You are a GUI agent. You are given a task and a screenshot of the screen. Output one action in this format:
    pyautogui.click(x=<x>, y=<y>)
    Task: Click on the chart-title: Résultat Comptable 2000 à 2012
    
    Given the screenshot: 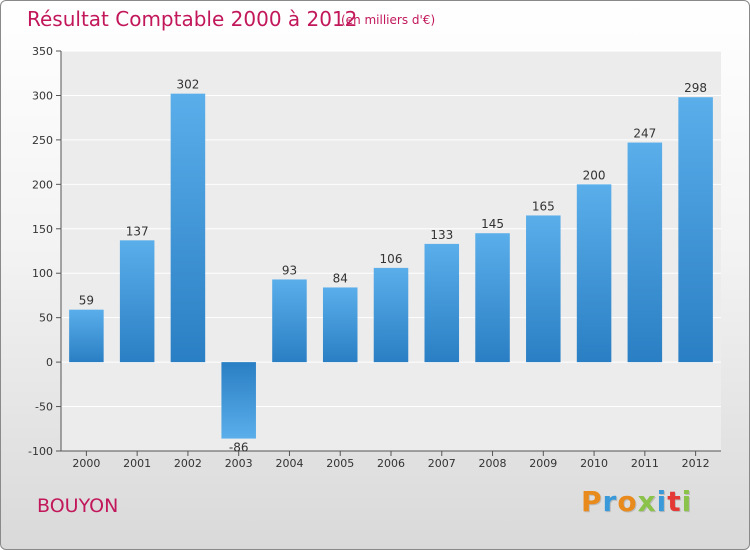 What is the action you would take?
    pyautogui.click(x=192, y=19)
    